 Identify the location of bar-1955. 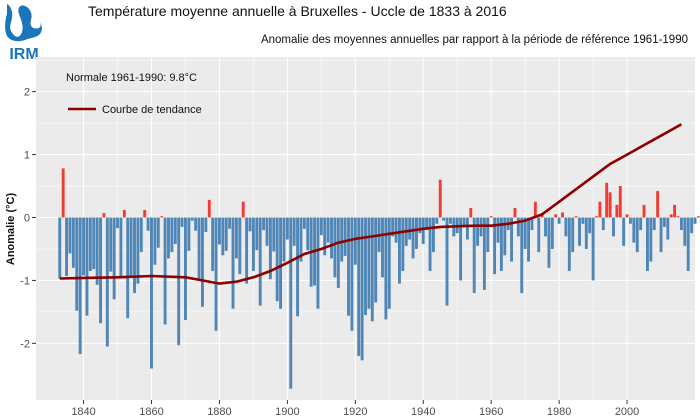
(474, 255).